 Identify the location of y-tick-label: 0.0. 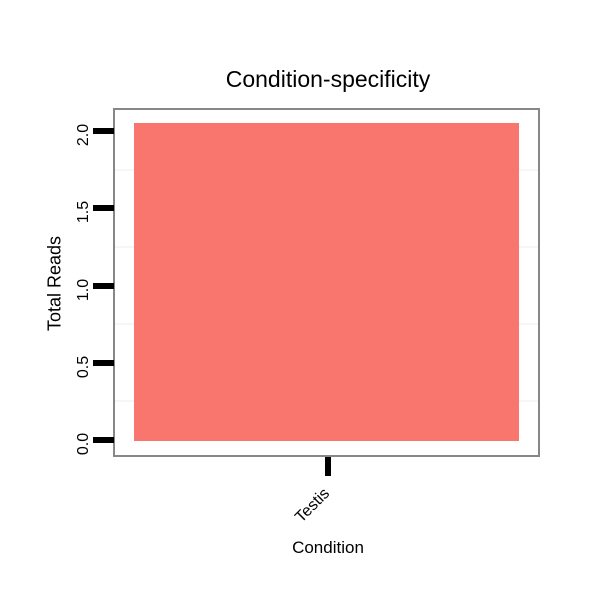
(83, 444).